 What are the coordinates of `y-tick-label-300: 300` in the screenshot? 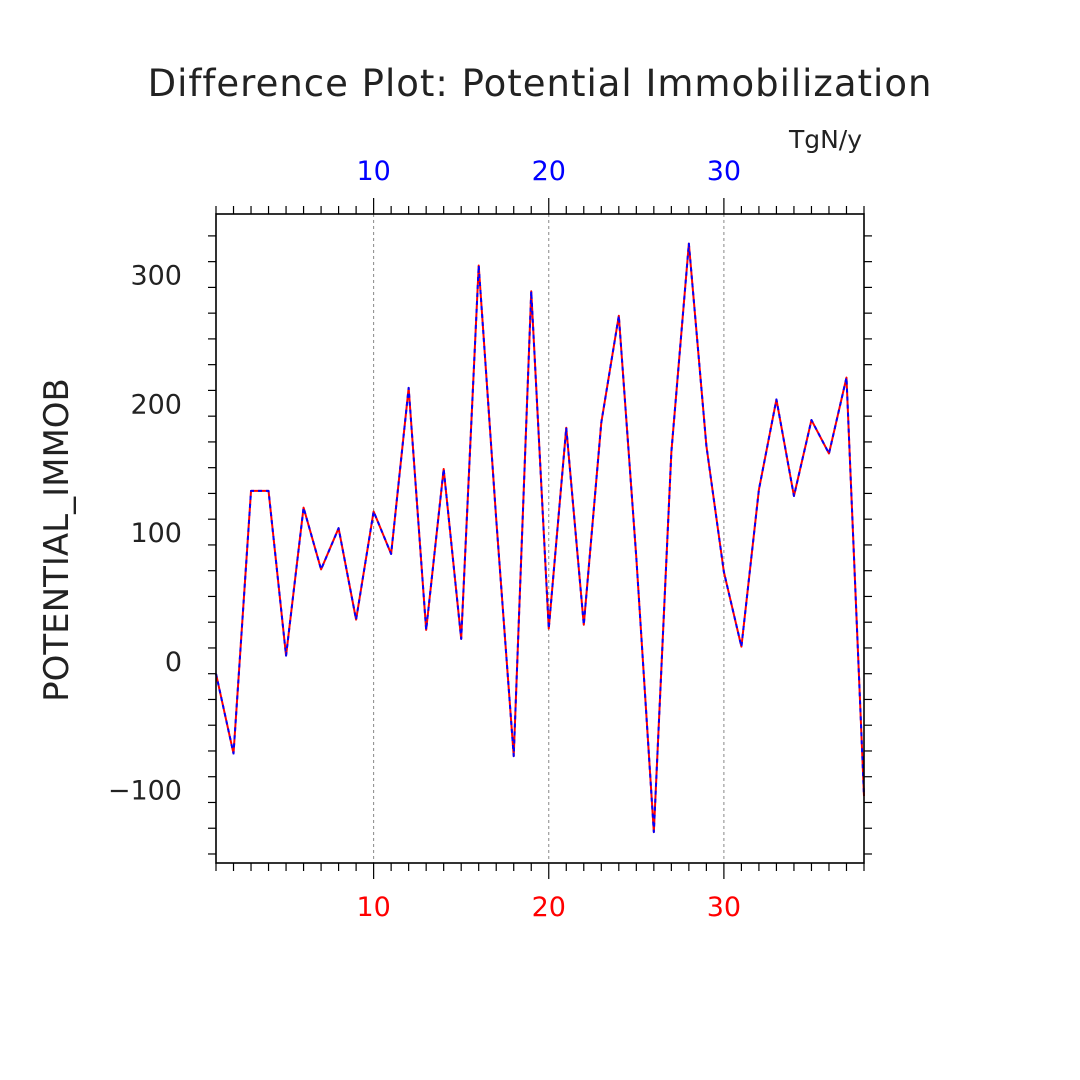 It's located at (156, 276).